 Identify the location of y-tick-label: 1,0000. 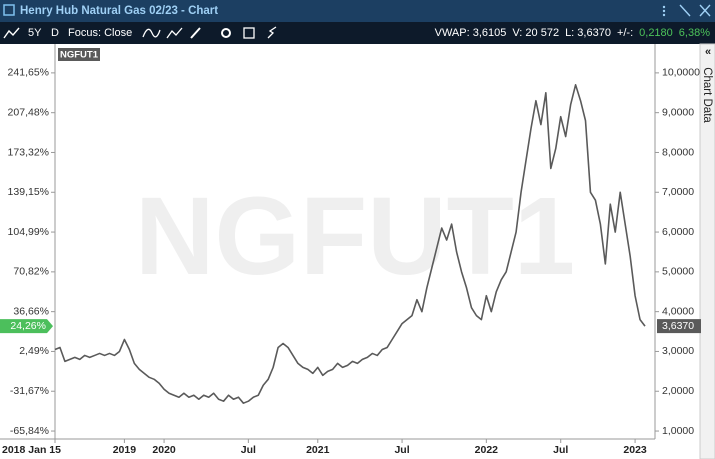
(678, 431).